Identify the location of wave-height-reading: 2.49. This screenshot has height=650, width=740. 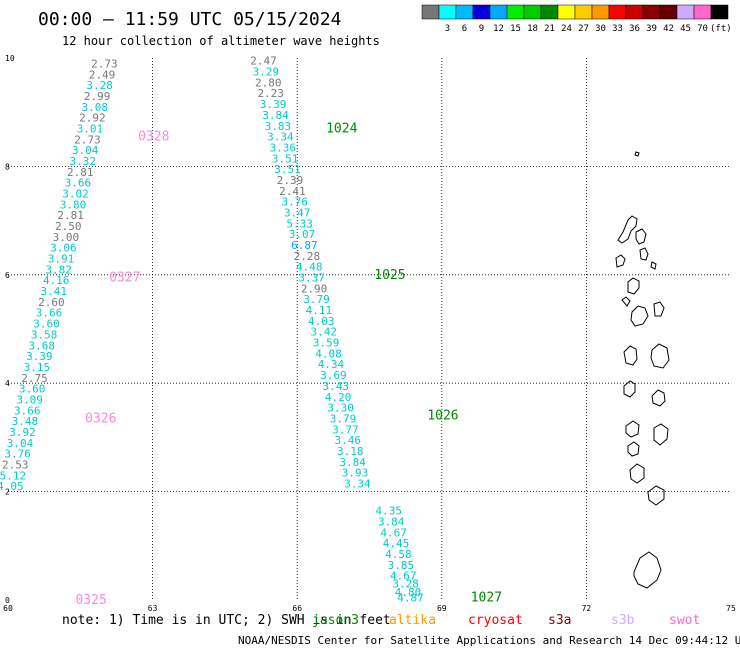
(102, 74).